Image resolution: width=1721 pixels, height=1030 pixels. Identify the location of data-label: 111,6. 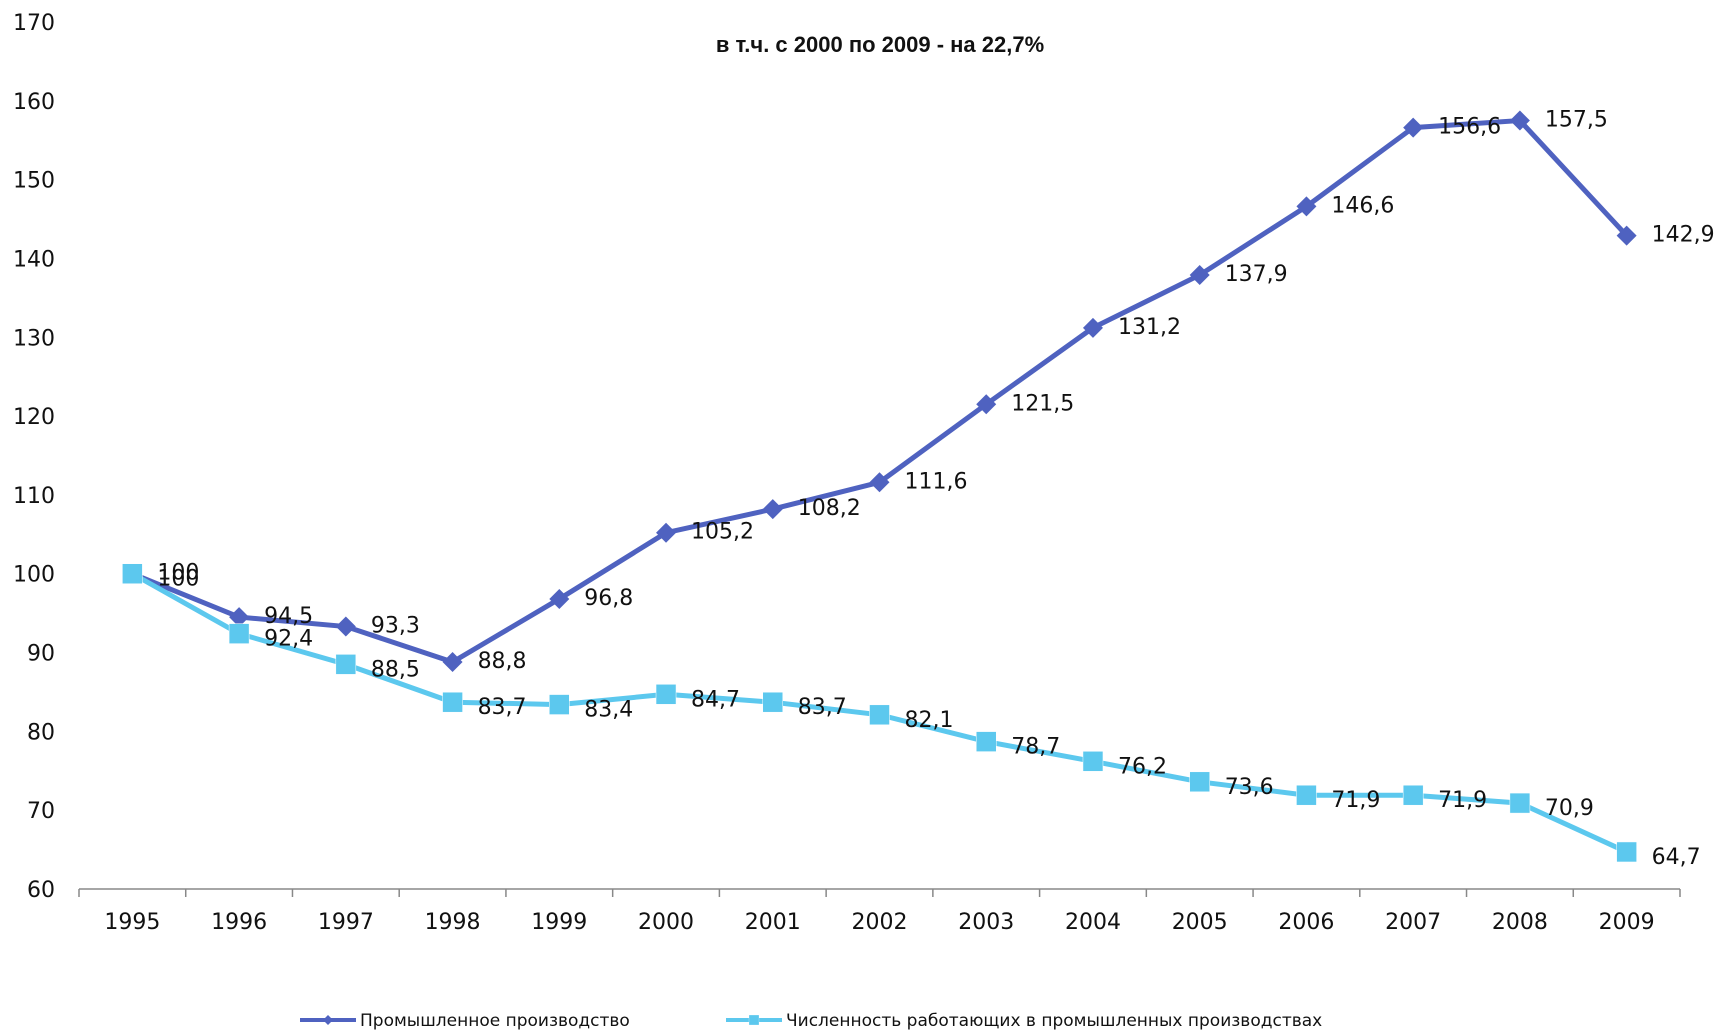
(936, 481).